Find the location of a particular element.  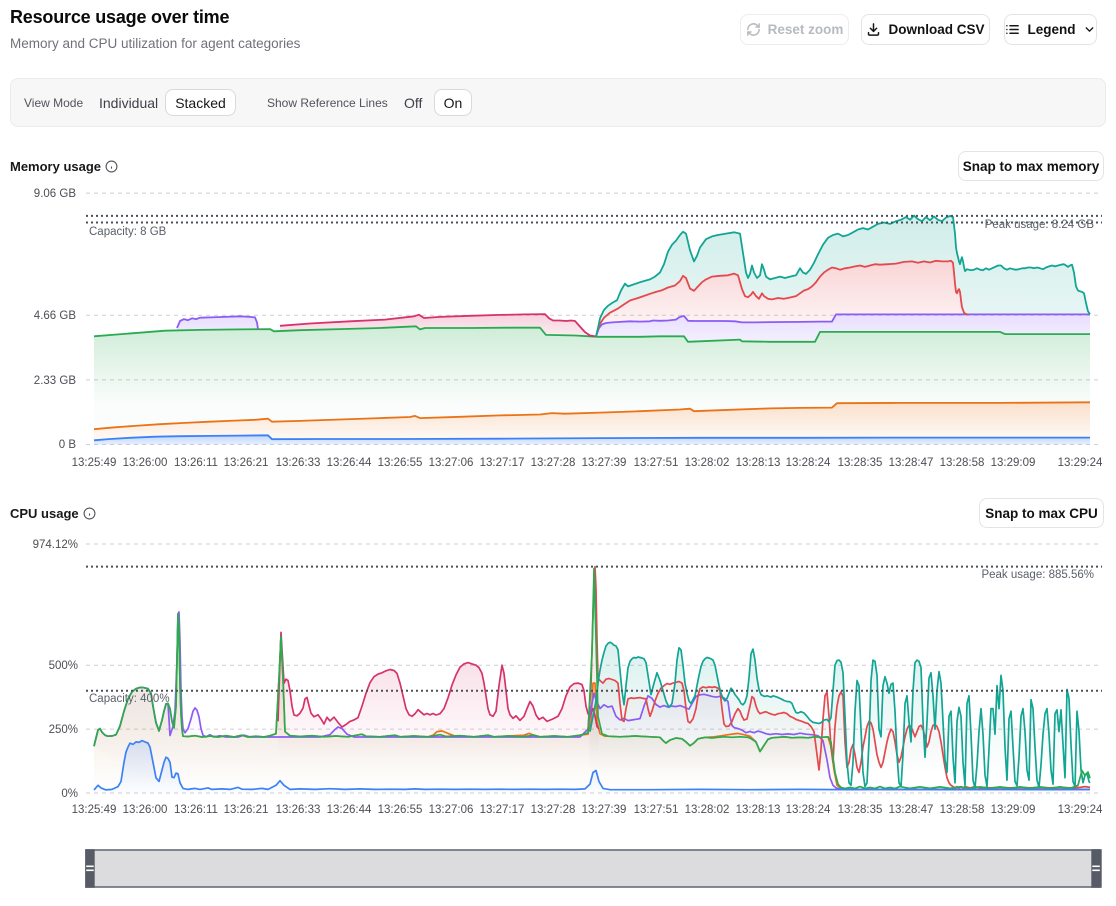

svg-text: 2.33 GB is located at coordinates (55, 381).